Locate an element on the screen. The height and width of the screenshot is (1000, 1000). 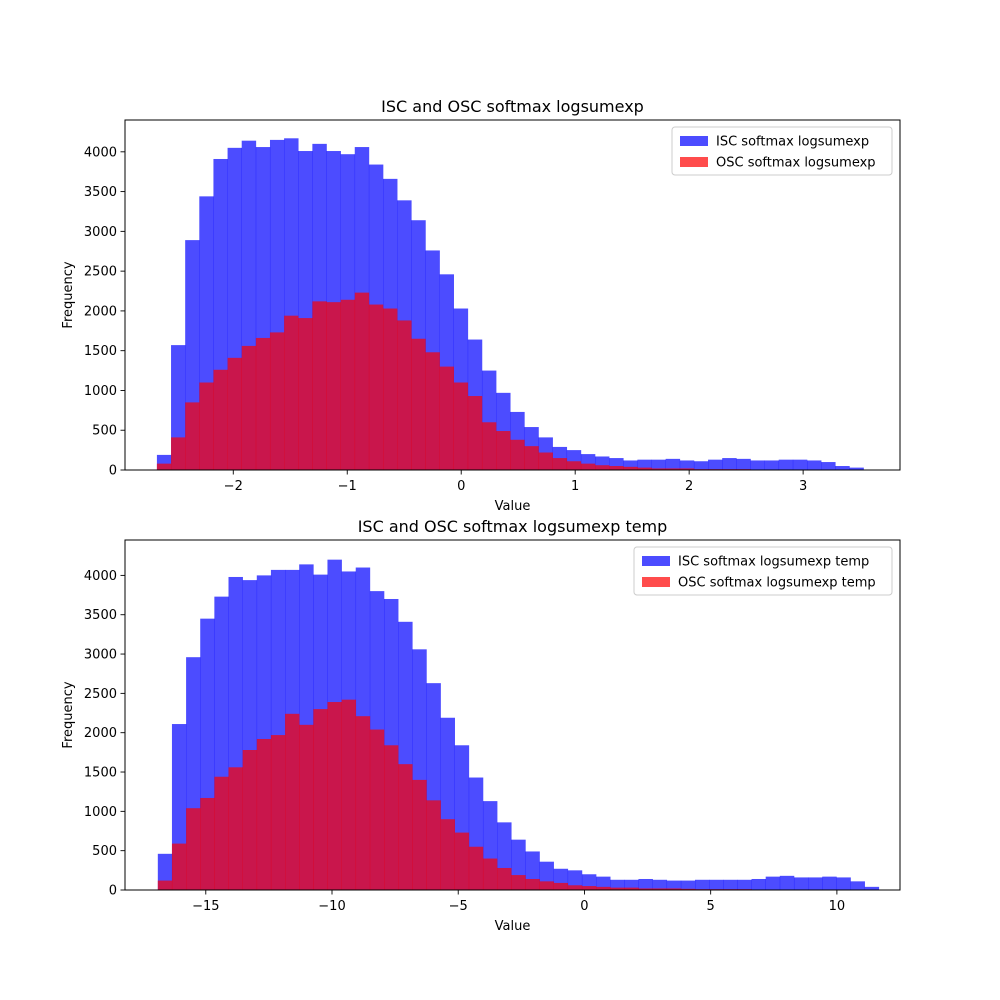
x-tick-label: 3 is located at coordinates (803, 486).